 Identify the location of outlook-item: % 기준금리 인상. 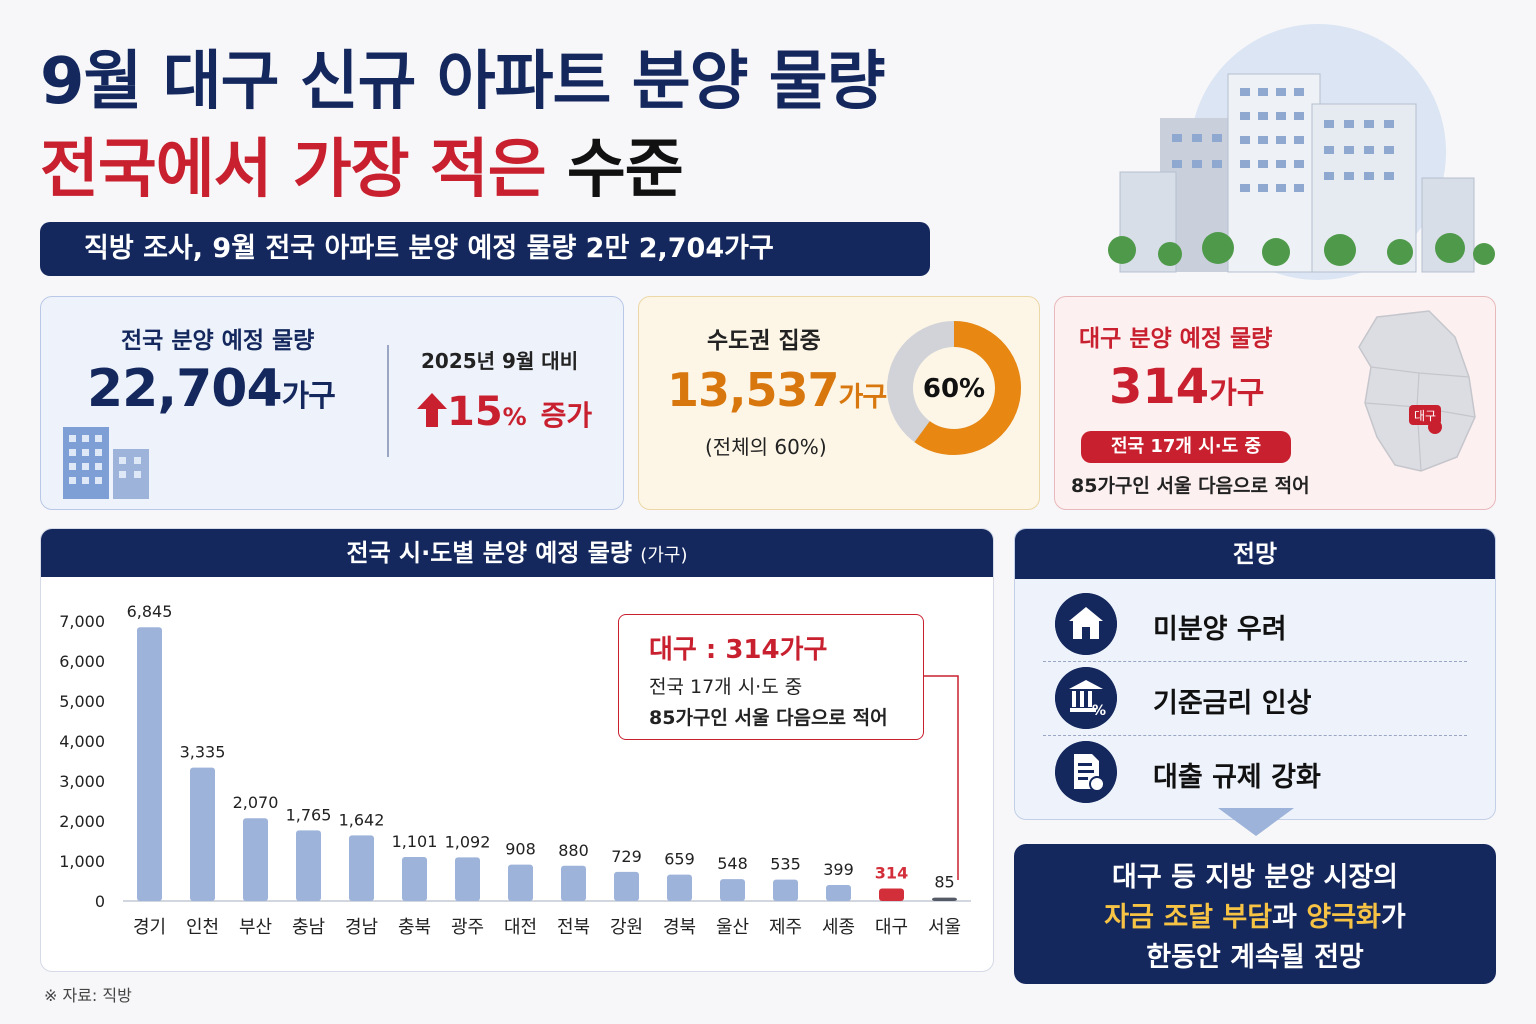
(1260, 698).